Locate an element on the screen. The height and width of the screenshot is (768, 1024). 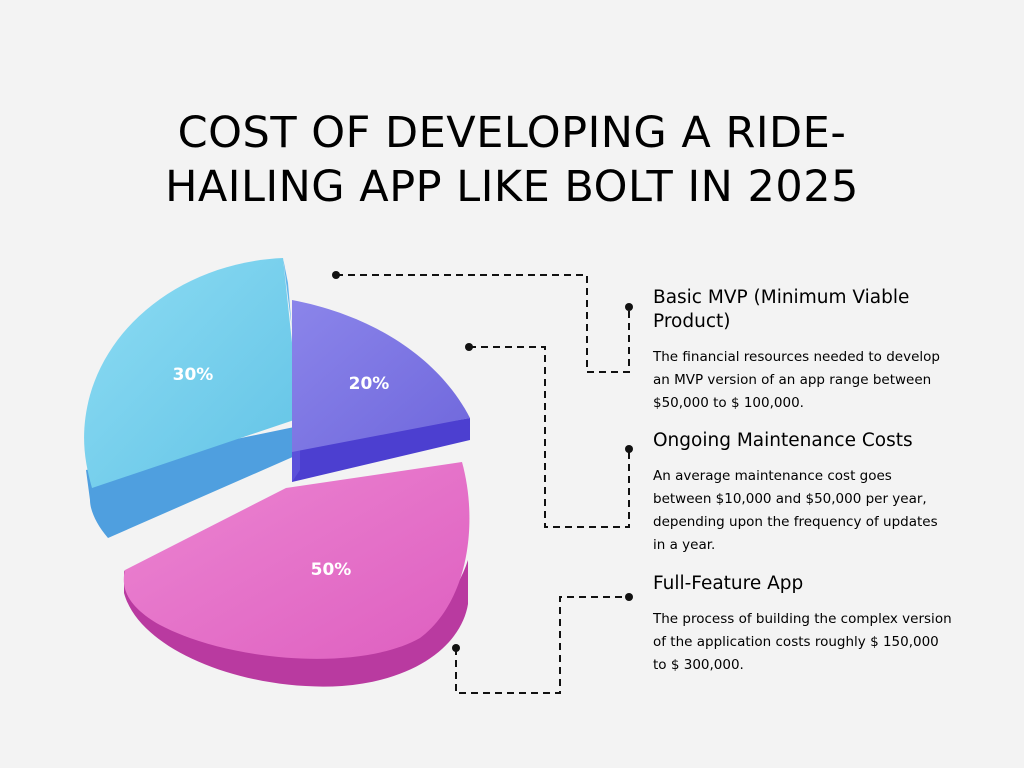
title-line-1: COST OF DEVELOPING A RIDE- is located at coordinates (512, 133).